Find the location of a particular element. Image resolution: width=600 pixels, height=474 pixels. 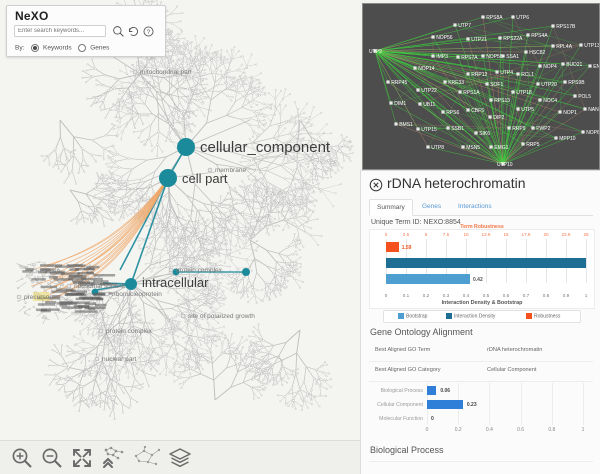

network-icon is located at coordinates (149, 458).